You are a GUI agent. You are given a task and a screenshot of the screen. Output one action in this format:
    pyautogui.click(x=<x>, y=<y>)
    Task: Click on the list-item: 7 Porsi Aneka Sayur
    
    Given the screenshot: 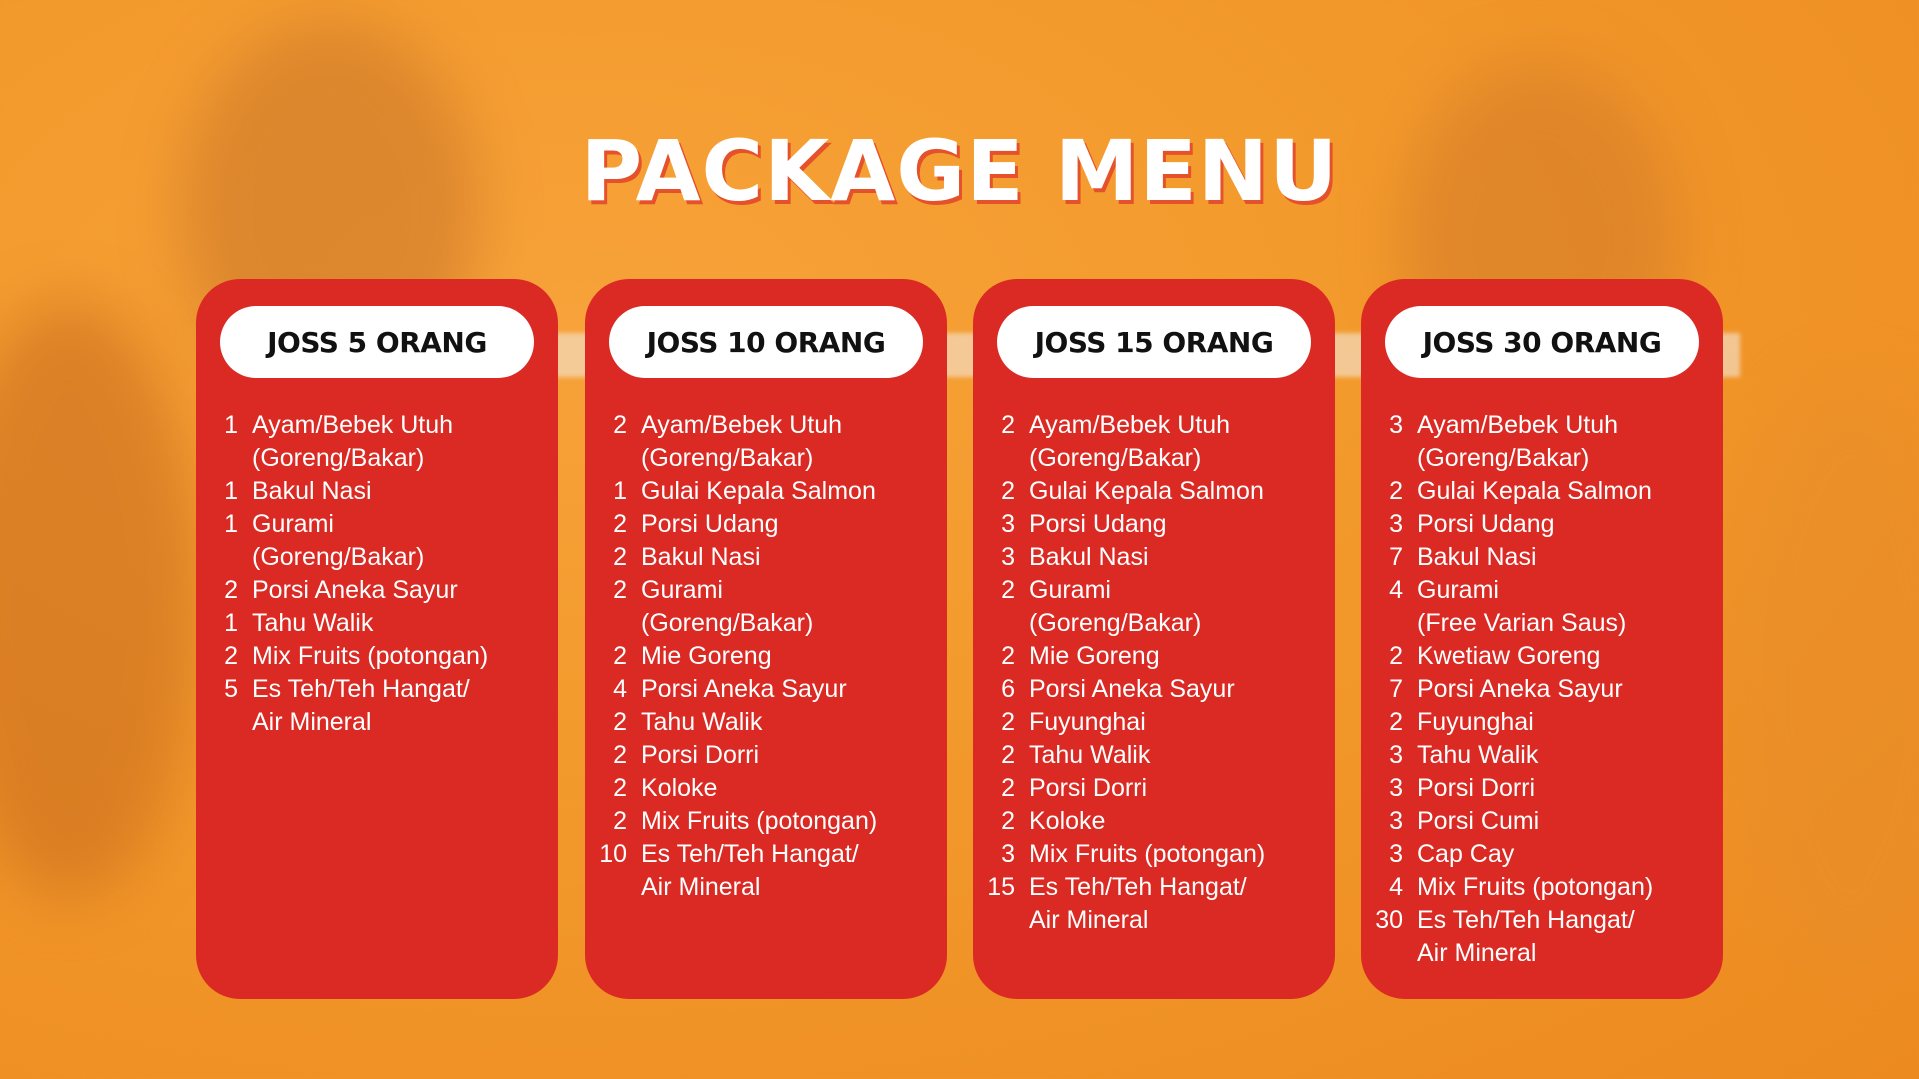 What is the action you would take?
    pyautogui.click(x=1542, y=689)
    